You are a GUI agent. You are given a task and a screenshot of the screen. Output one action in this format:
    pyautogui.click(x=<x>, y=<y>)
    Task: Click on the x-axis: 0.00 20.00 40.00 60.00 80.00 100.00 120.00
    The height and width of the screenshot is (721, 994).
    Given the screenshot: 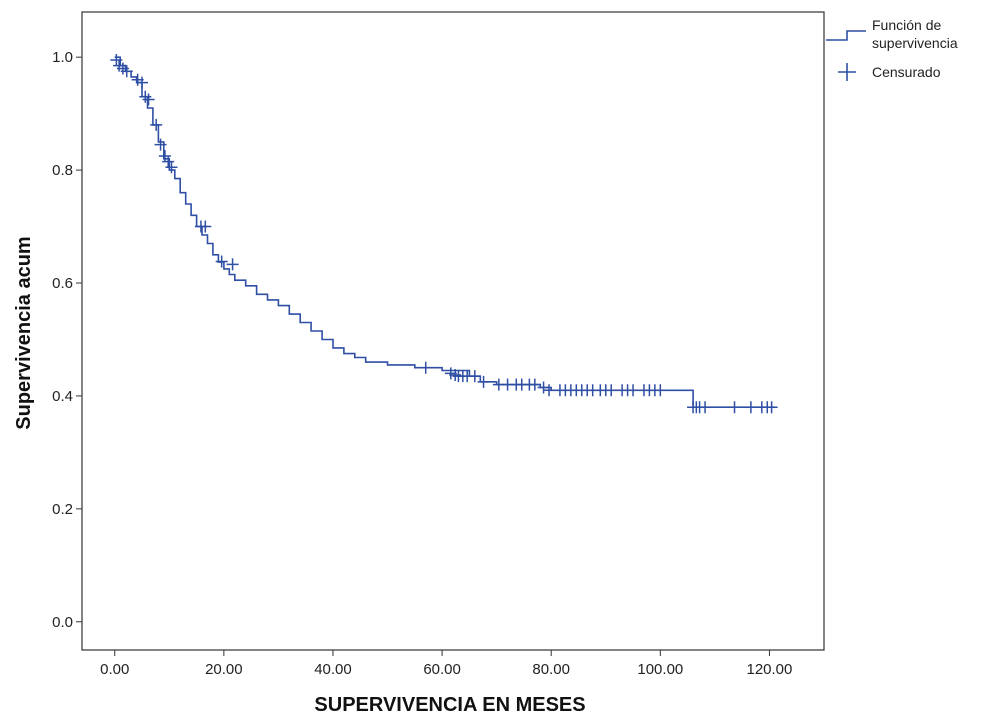 What is the action you would take?
    pyautogui.click(x=446, y=664)
    